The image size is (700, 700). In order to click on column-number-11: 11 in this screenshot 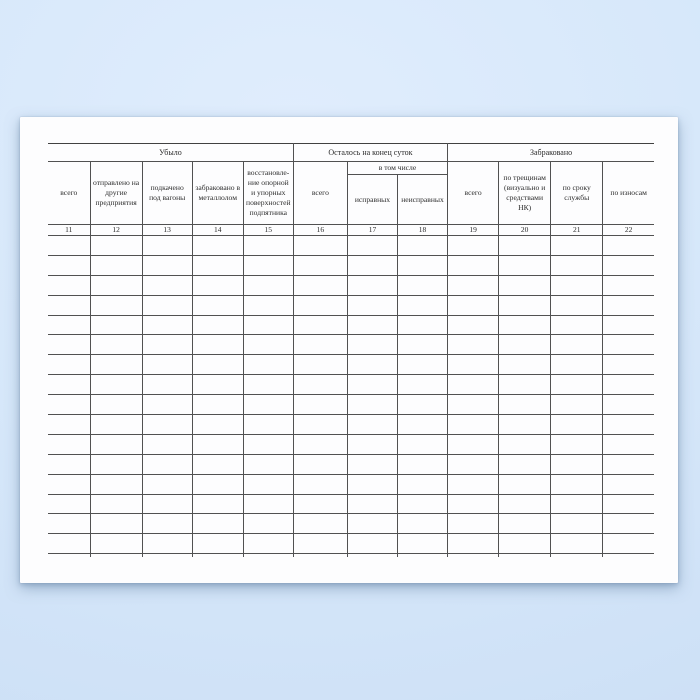, I will do `click(69, 230)`.